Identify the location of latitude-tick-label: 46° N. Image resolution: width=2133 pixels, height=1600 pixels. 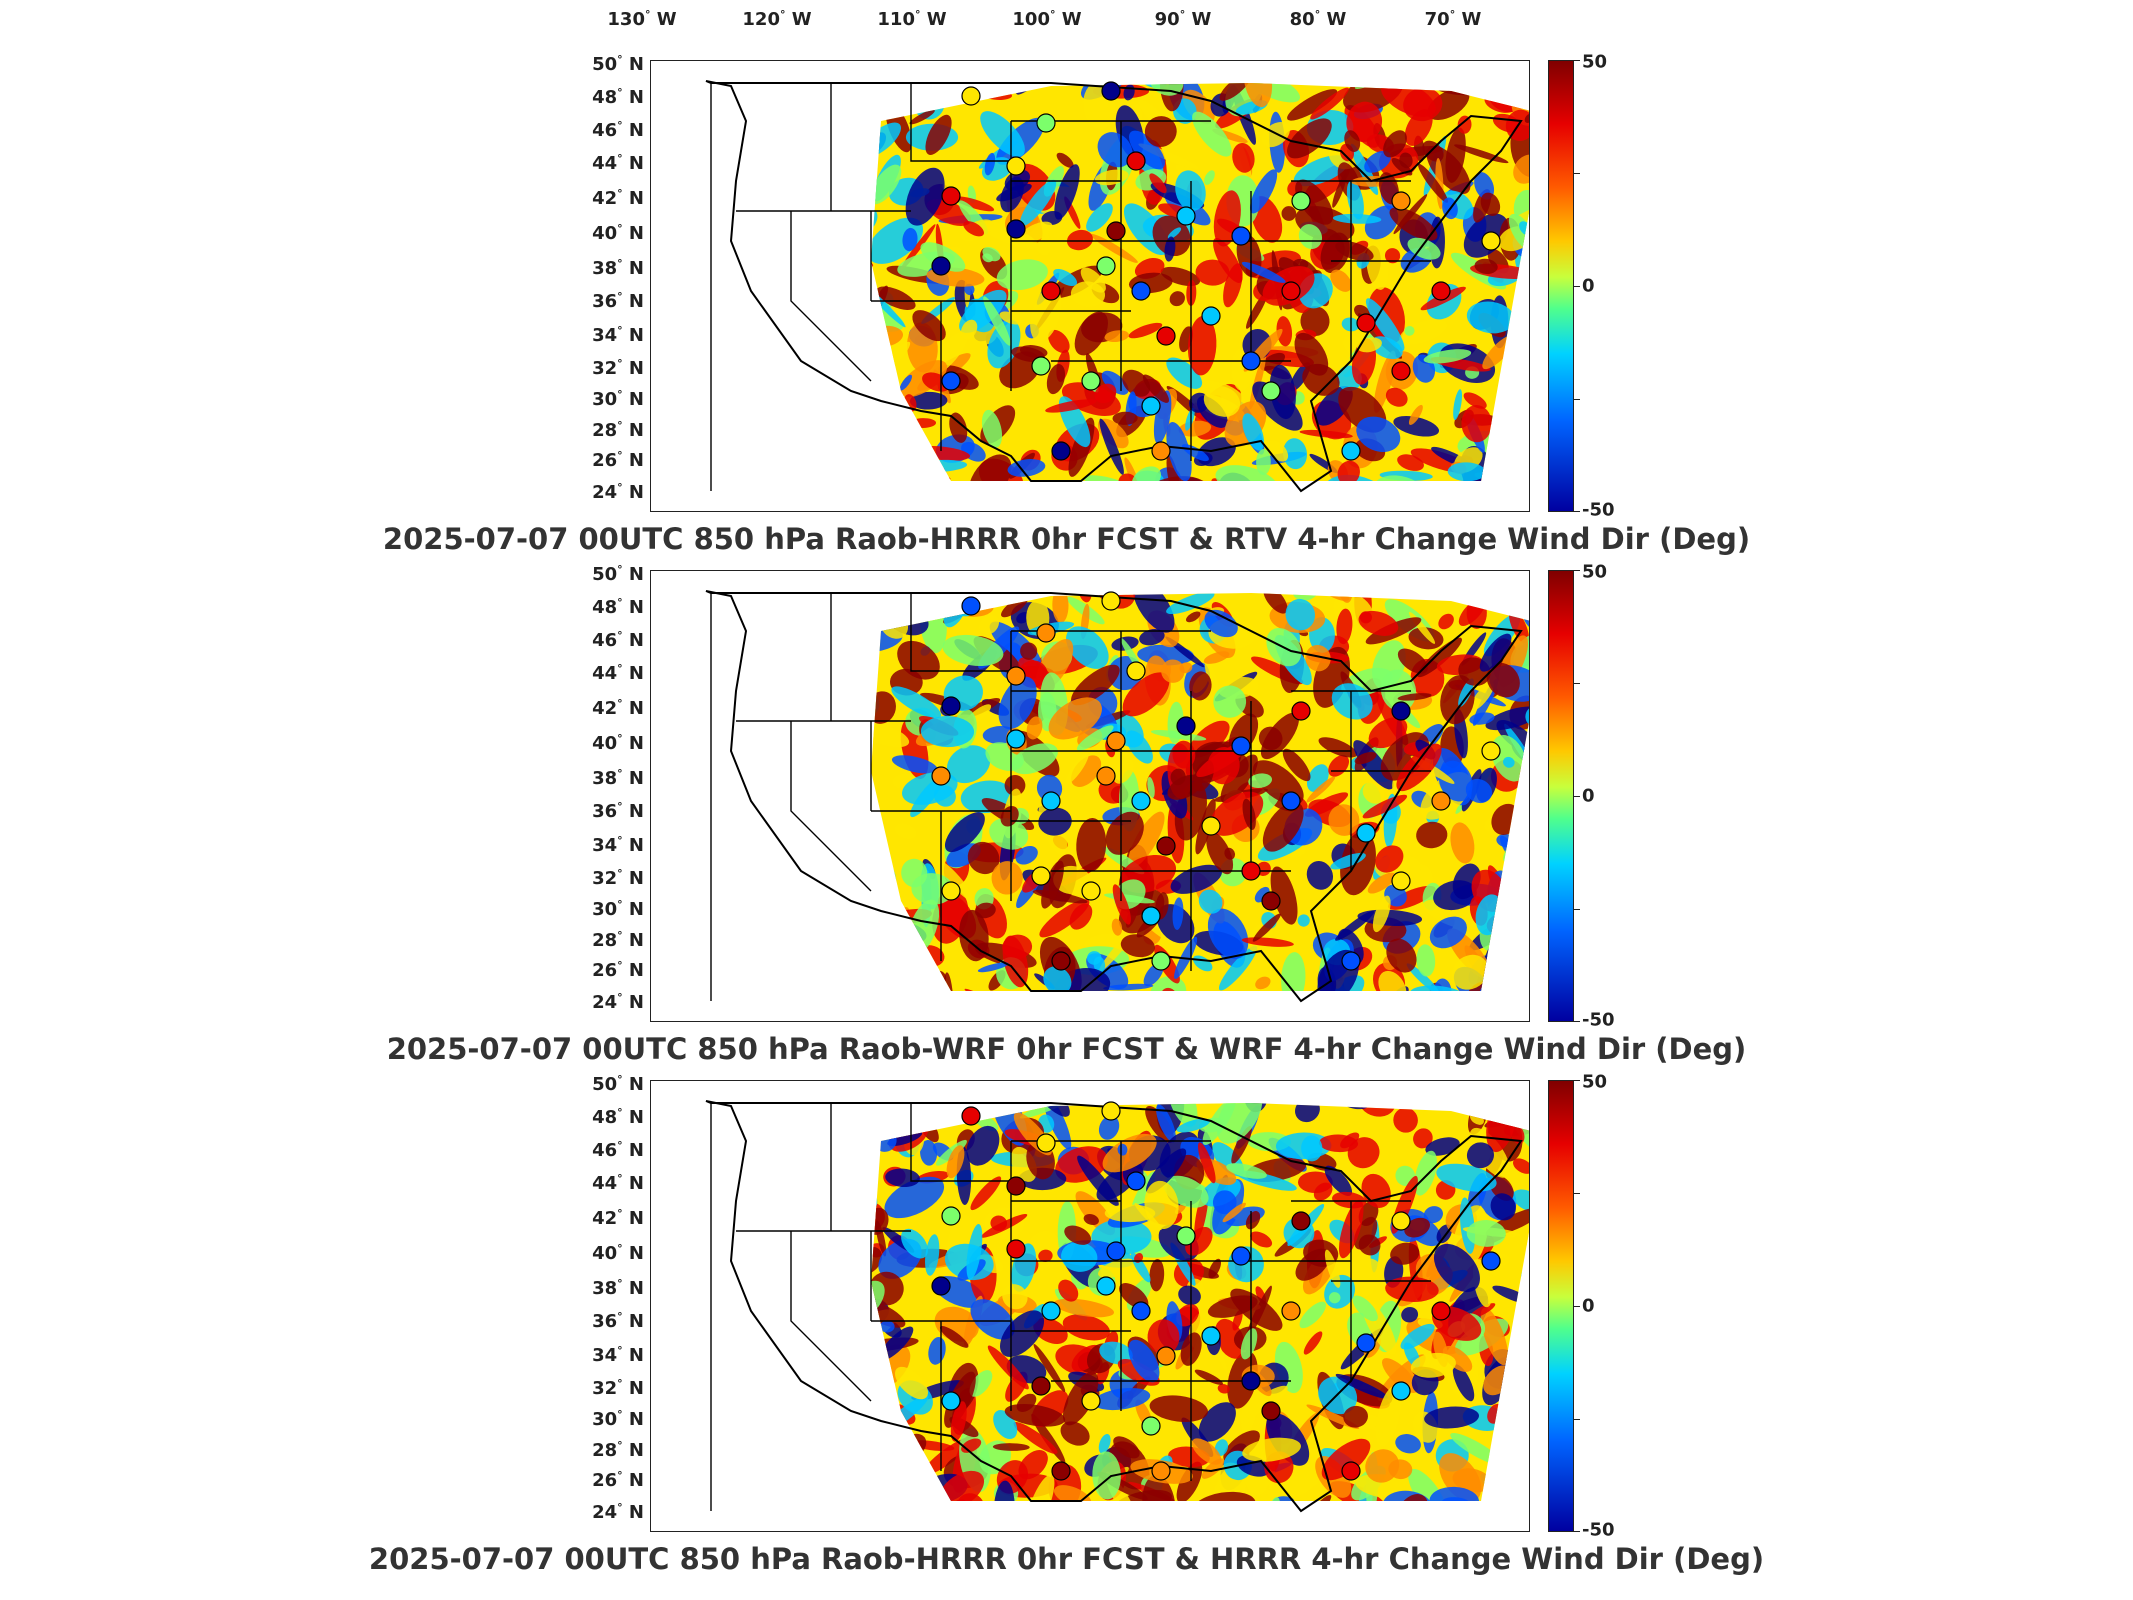
(618, 130).